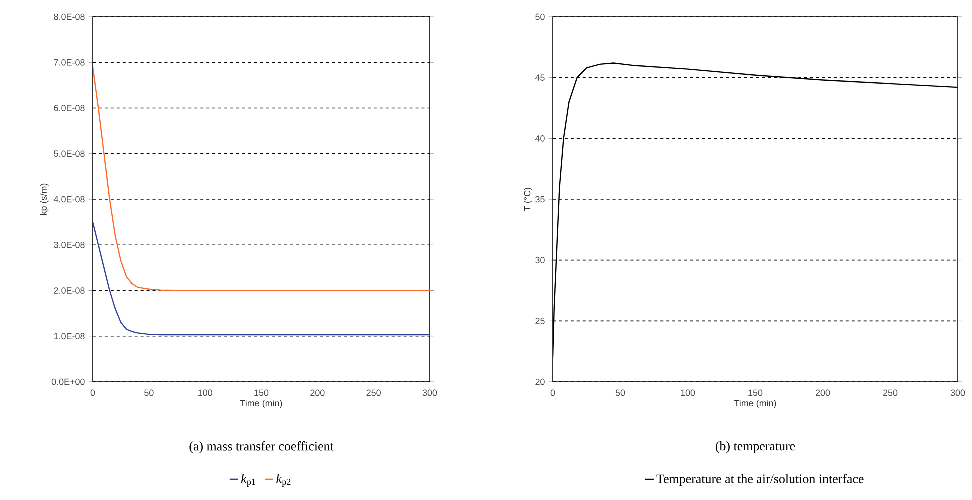 The image size is (972, 500). I want to click on y-tick-label: 6.0E-08, so click(69, 108).